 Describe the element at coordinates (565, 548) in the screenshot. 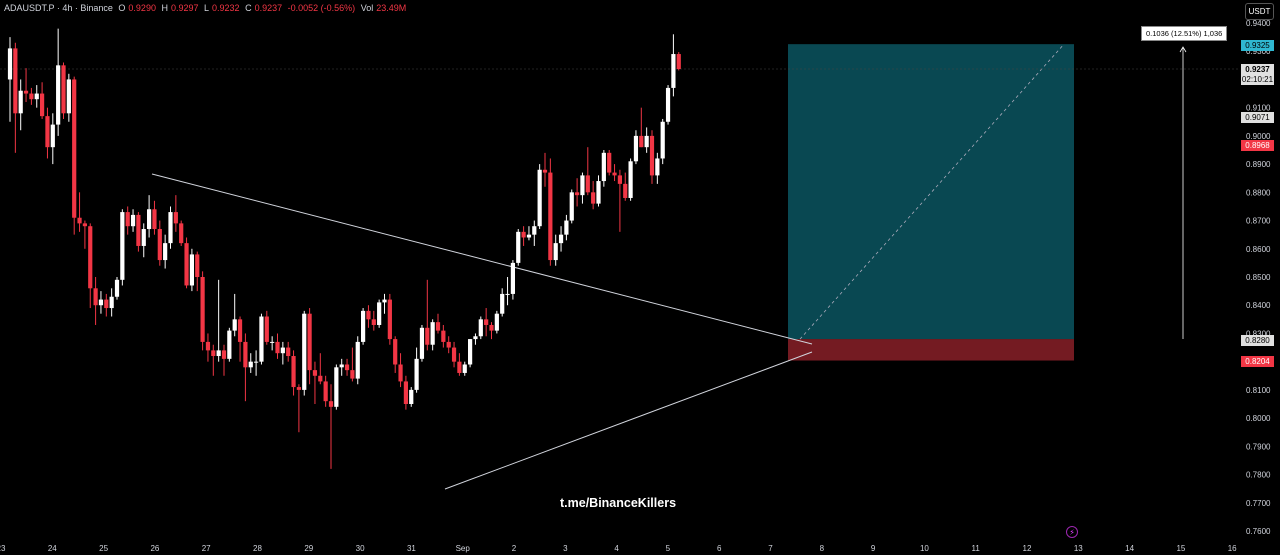

I see `x-tick-label: 3` at that location.